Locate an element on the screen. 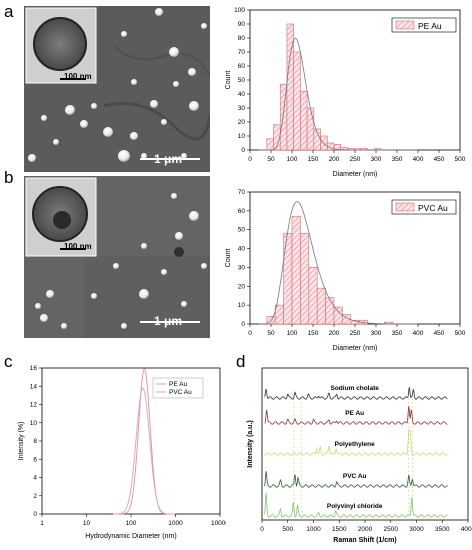 The image size is (472, 550). x-axis-label: Raman Shift (1/cm) is located at coordinates (364, 540).